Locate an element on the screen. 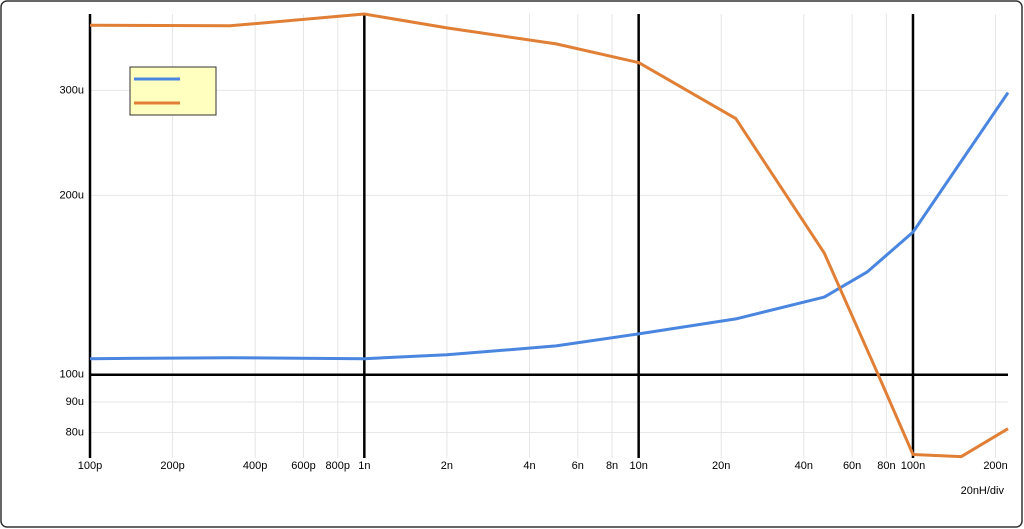 Image resolution: width=1024 pixels, height=529 pixels. x-tick-label: 200n is located at coordinates (995, 466).